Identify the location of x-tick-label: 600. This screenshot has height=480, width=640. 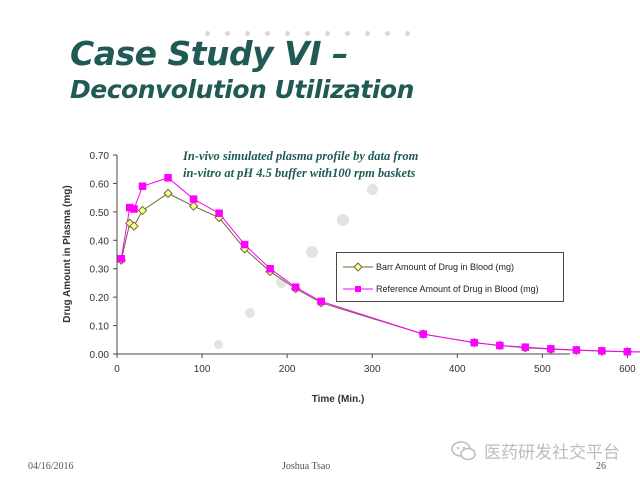
(627, 369).